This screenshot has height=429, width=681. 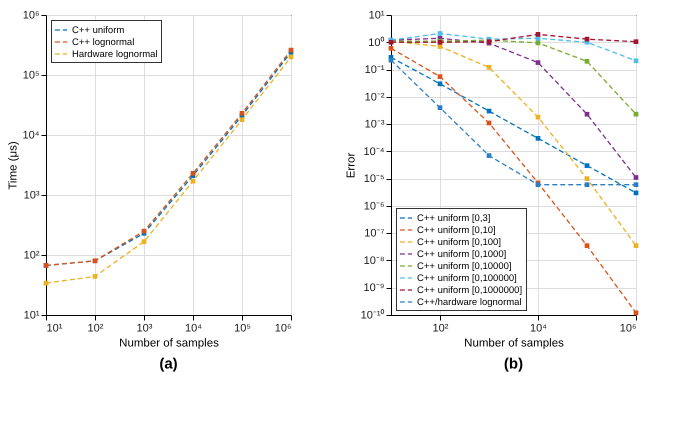 What do you see at coordinates (374, 288) in the screenshot?
I see `y-tick-label: 10⁻⁹` at bounding box center [374, 288].